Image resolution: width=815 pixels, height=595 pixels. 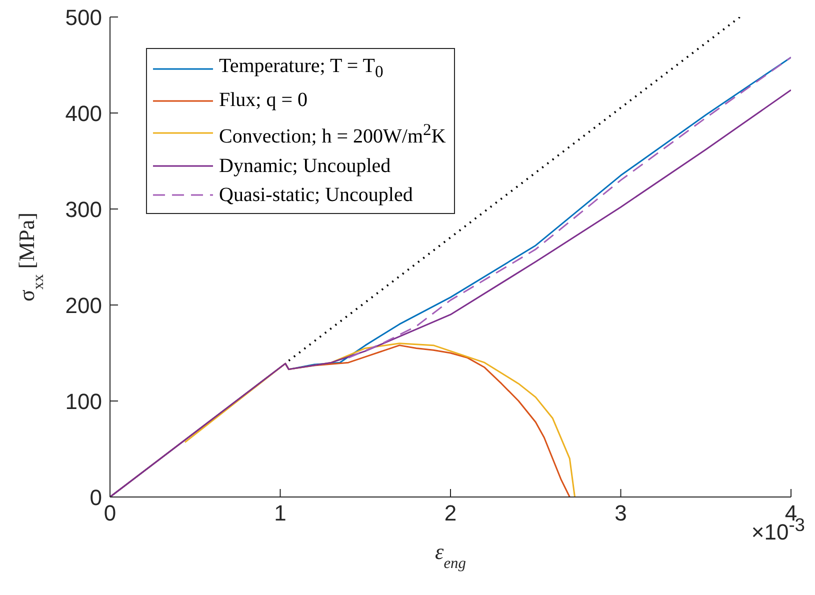 What do you see at coordinates (83, 17) in the screenshot?
I see `y-tick-label: 500` at bounding box center [83, 17].